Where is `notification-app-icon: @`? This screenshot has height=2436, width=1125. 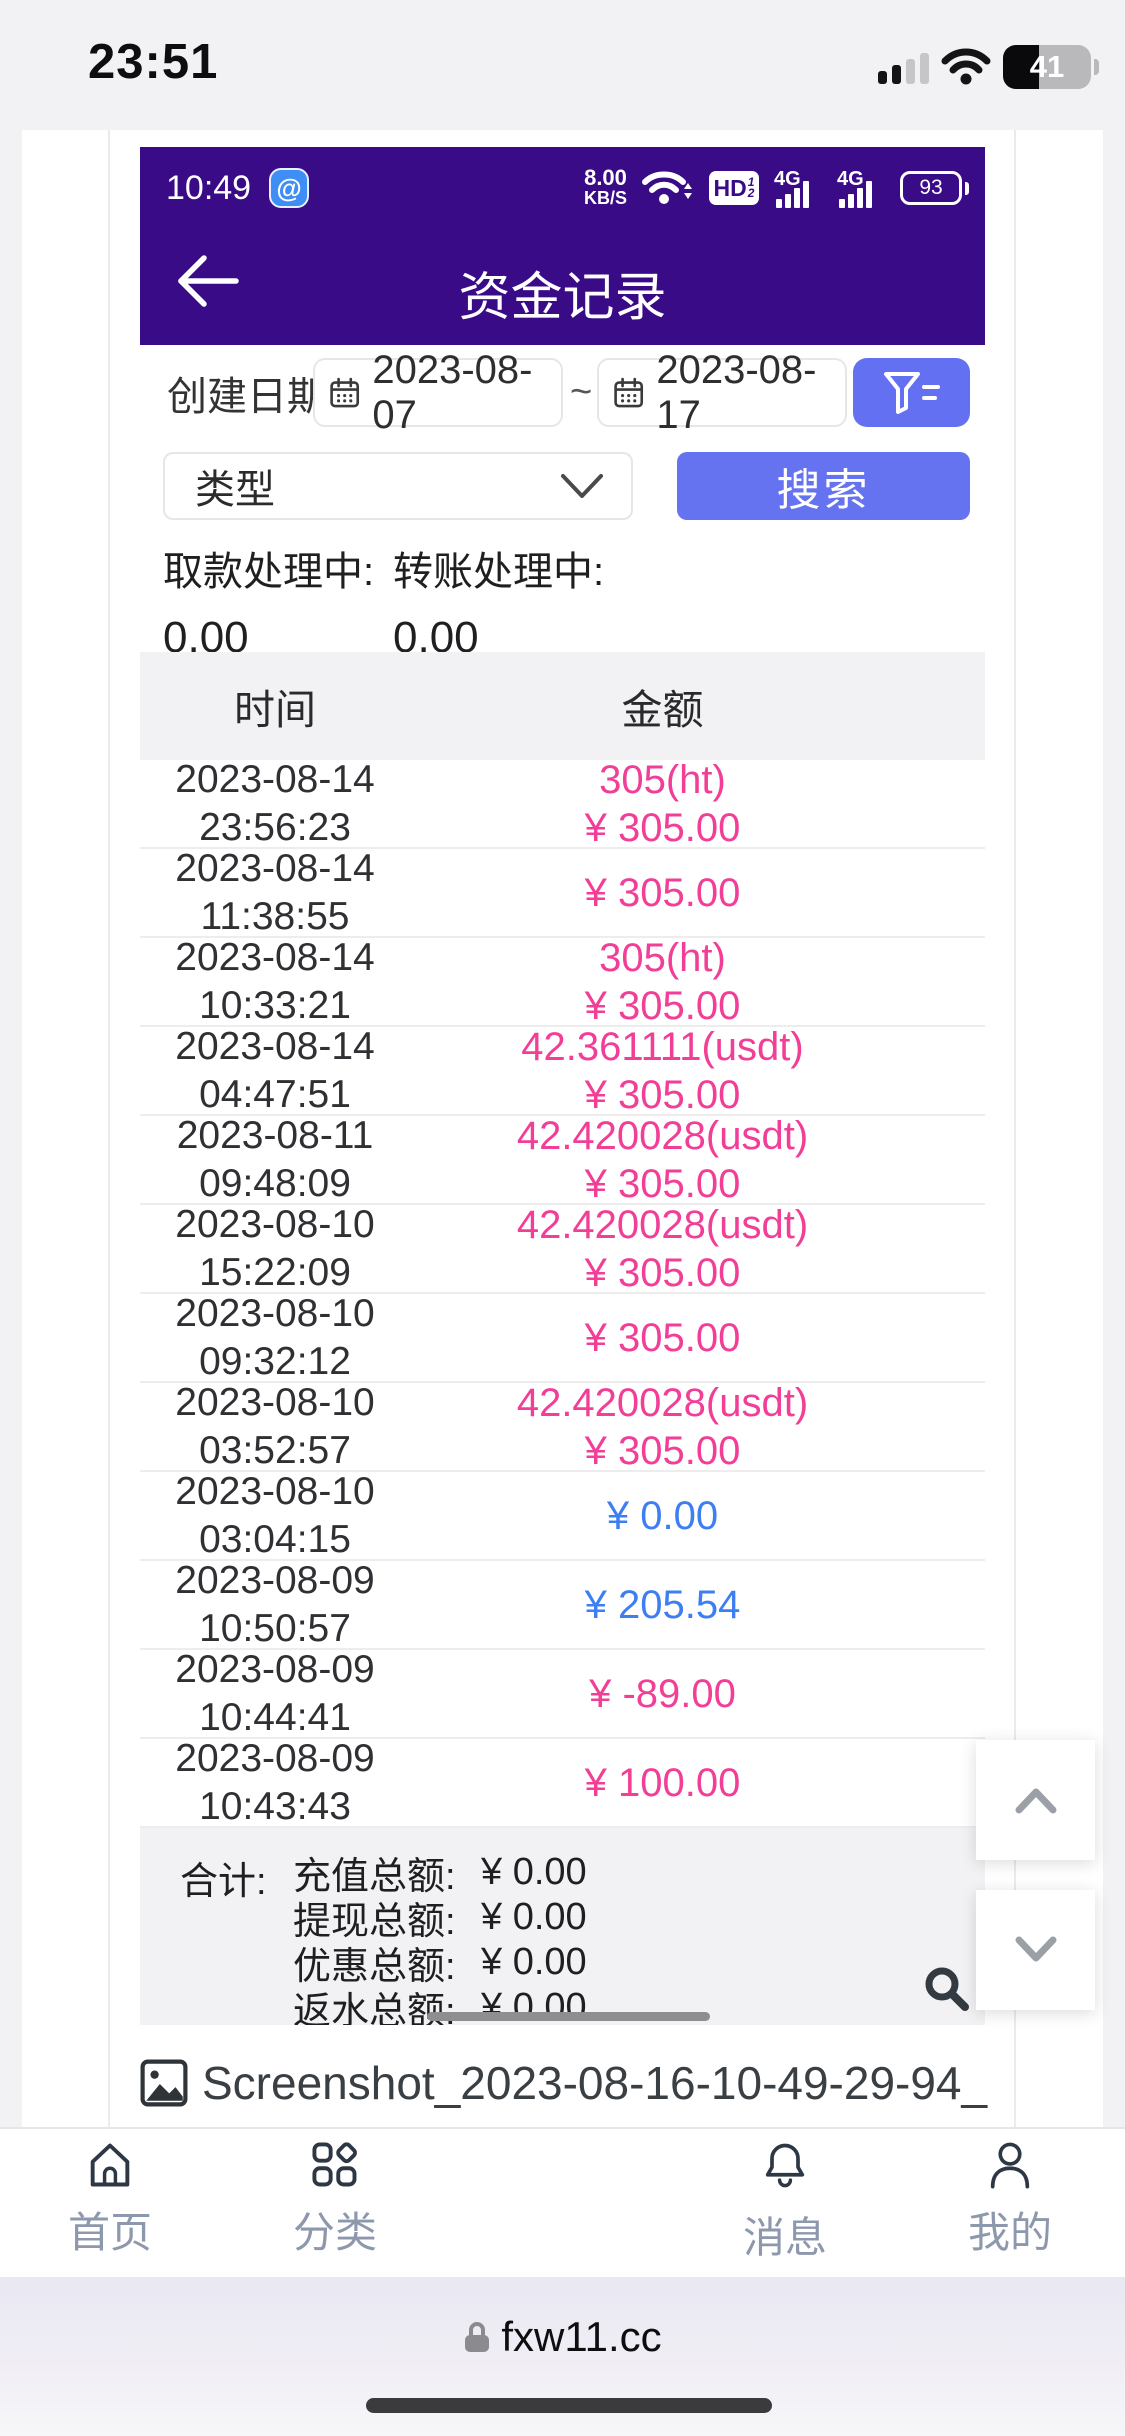
notification-app-icon: @ is located at coordinates (289, 188).